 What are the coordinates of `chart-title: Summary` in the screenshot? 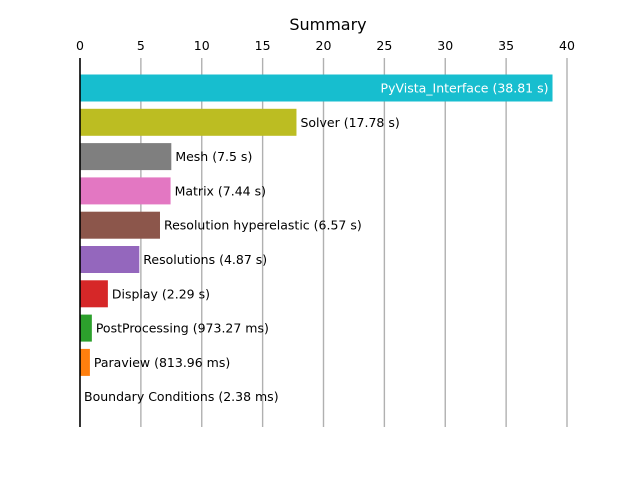 It's located at (327, 24).